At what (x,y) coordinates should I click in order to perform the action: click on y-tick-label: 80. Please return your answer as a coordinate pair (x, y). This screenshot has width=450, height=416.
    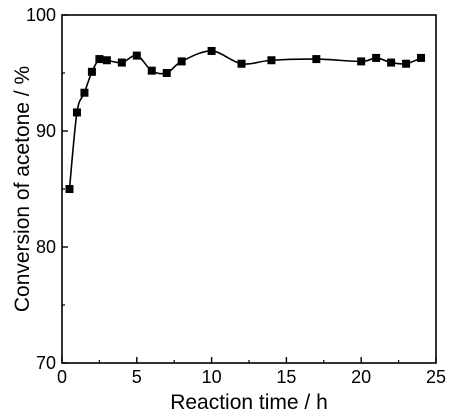
    Looking at the image, I should click on (46, 247).